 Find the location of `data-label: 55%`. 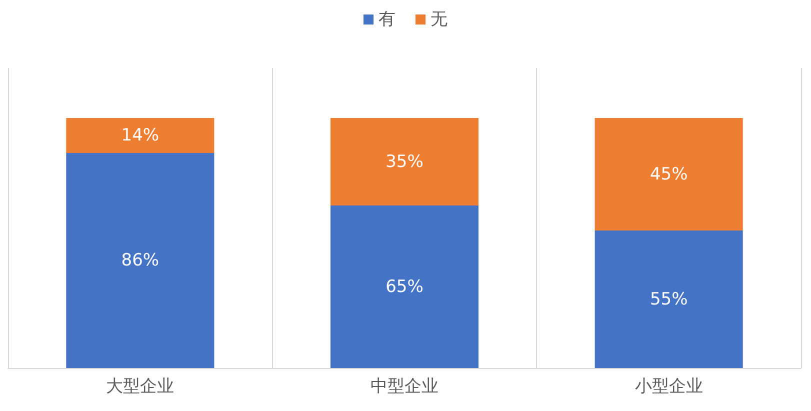

data-label: 55% is located at coordinates (669, 299).